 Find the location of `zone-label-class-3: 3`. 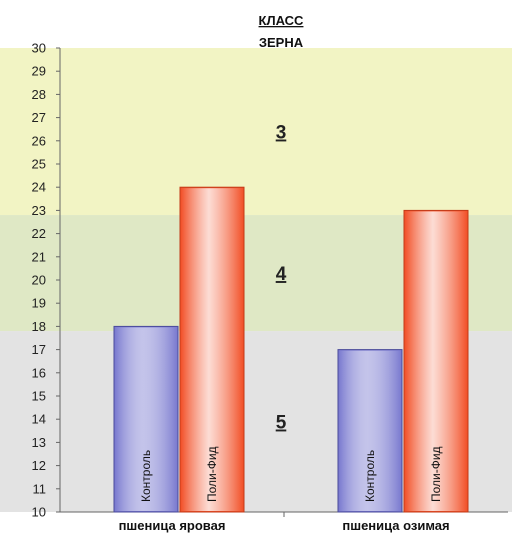

zone-label-class-3: 3 is located at coordinates (281, 133).